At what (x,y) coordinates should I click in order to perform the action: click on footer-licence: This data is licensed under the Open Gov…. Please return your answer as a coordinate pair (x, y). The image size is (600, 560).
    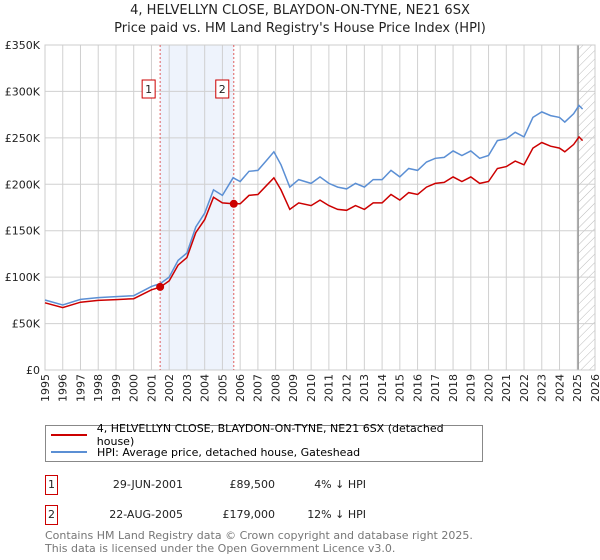
    Looking at the image, I should click on (220, 548).